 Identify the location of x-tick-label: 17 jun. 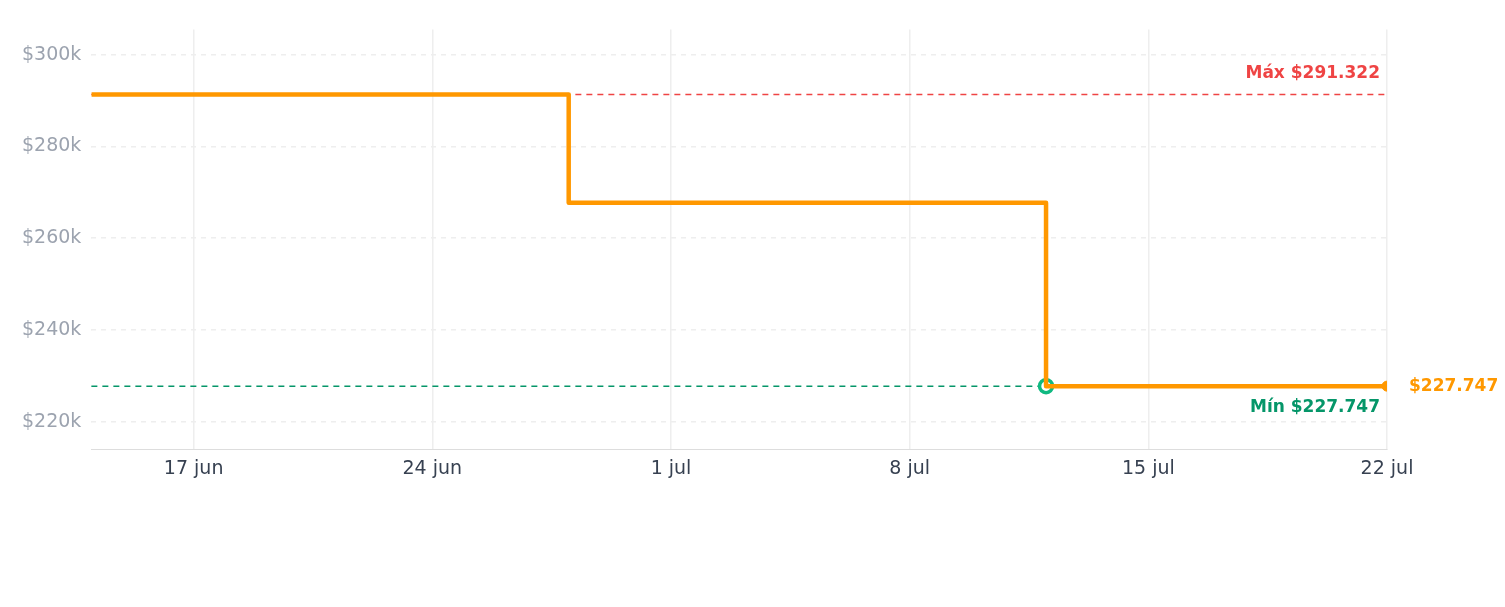
(193, 466).